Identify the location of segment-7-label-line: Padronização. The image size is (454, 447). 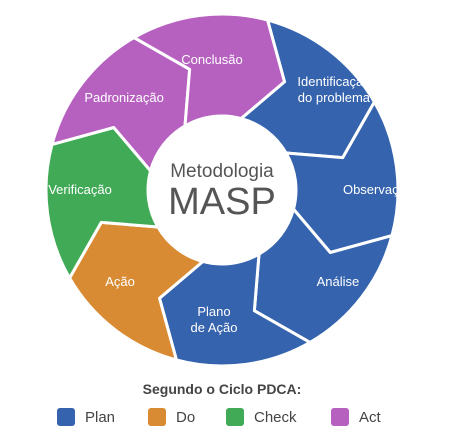
(124, 97).